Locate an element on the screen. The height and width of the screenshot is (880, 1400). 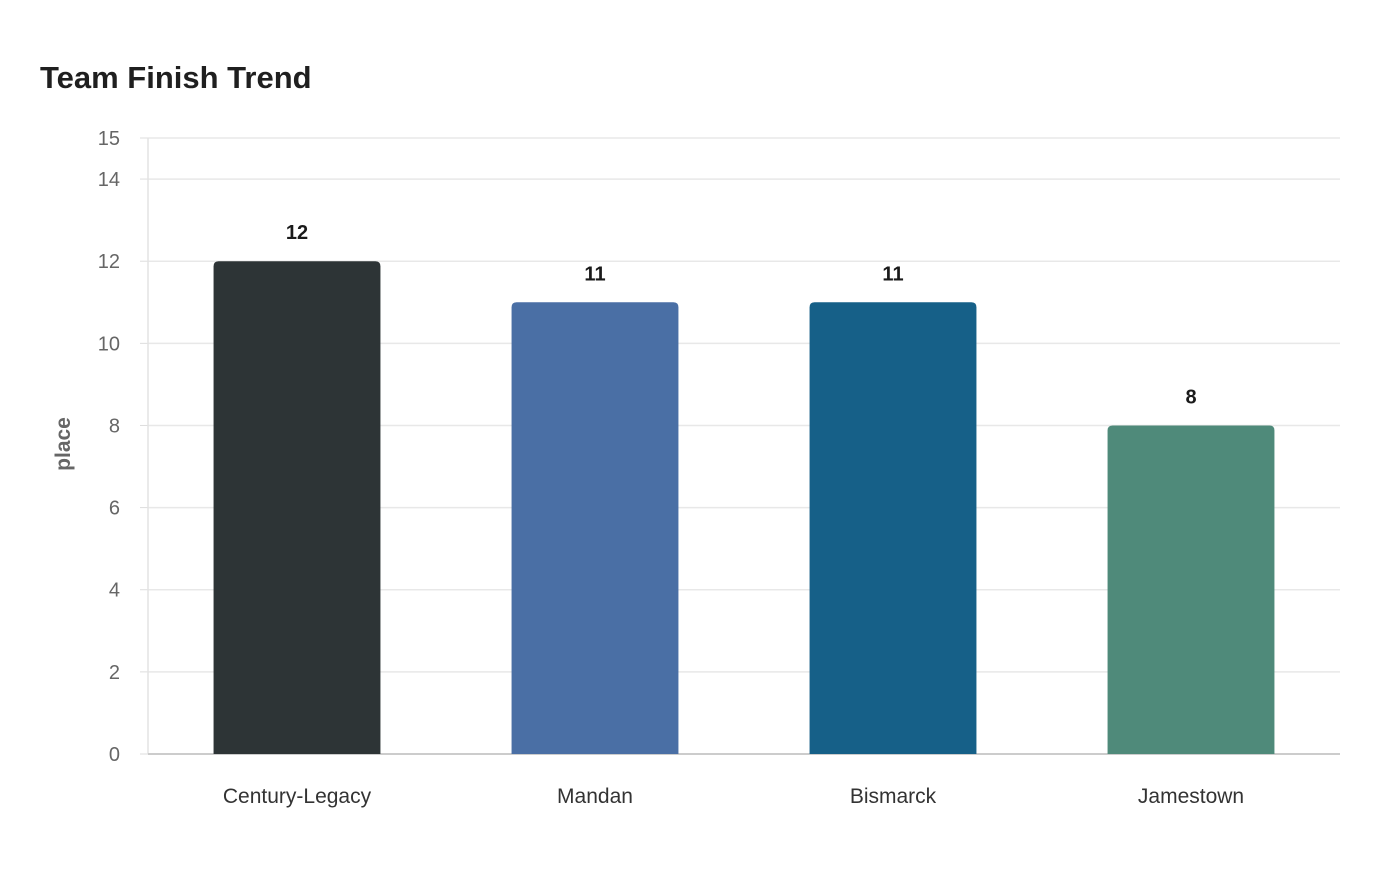
y-tick-label: 8 is located at coordinates (114, 426).